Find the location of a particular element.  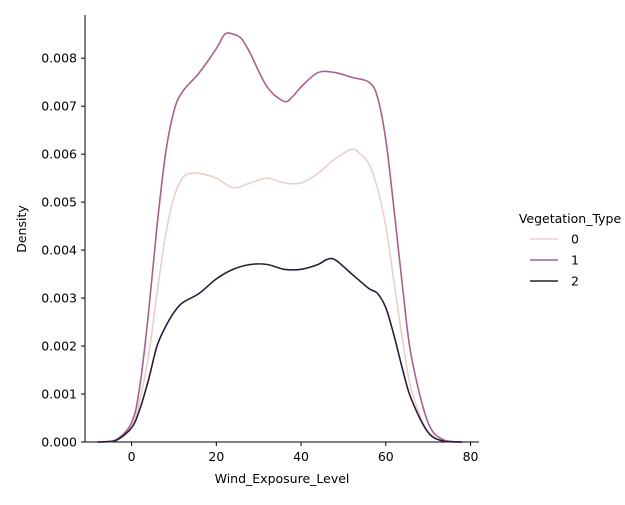

legend-label-0: 0 is located at coordinates (575, 239).